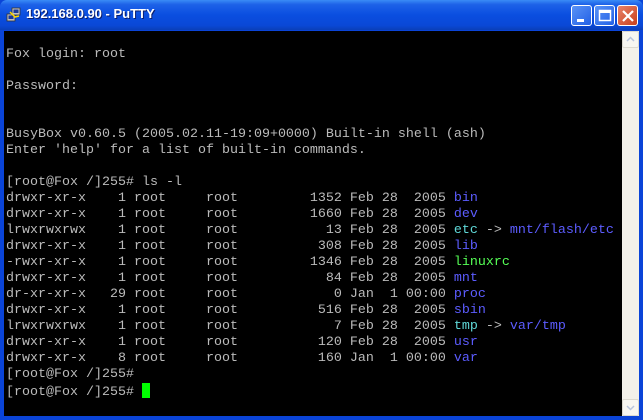  What do you see at coordinates (90, 13) in the screenshot?
I see `window-title: 192.168.0.90 - PuTTY` at bounding box center [90, 13].